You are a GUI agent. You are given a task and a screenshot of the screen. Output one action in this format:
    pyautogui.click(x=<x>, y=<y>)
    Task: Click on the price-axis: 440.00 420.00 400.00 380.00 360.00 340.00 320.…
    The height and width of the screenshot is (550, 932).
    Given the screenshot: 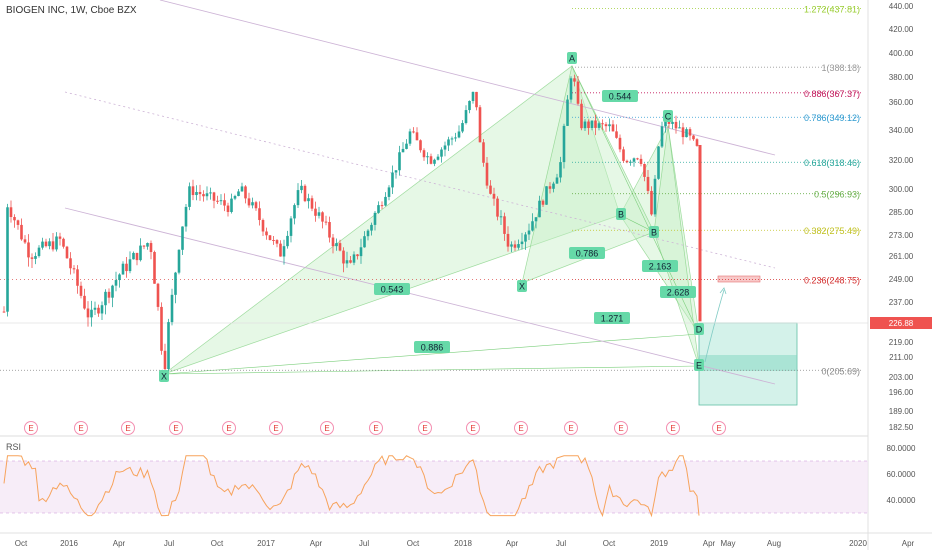 What is the action you would take?
    pyautogui.click(x=901, y=253)
    